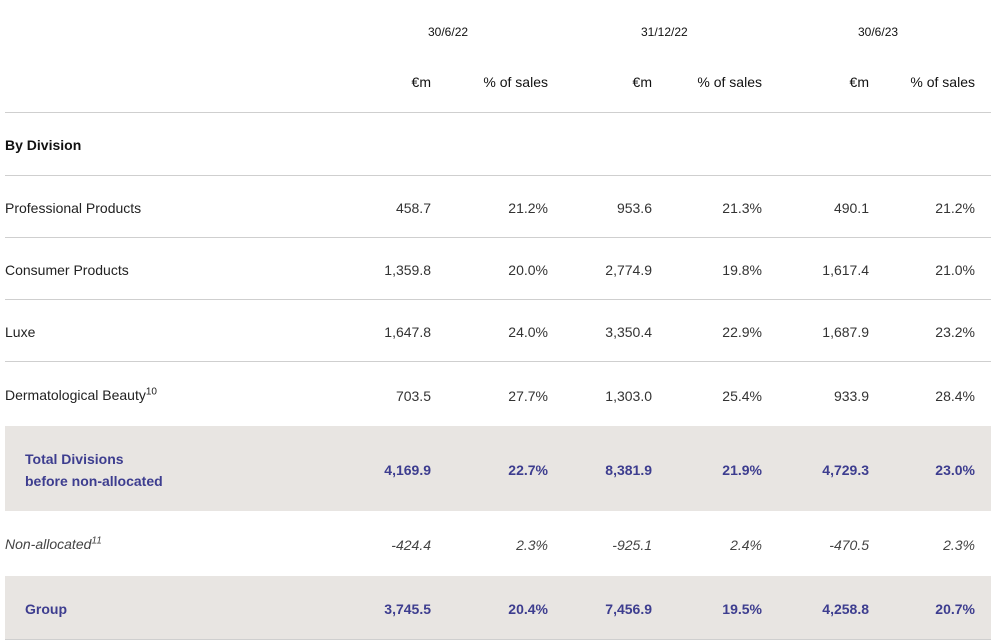 This screenshot has height=643, width=995. I want to click on total-row-band, so click(498, 468).